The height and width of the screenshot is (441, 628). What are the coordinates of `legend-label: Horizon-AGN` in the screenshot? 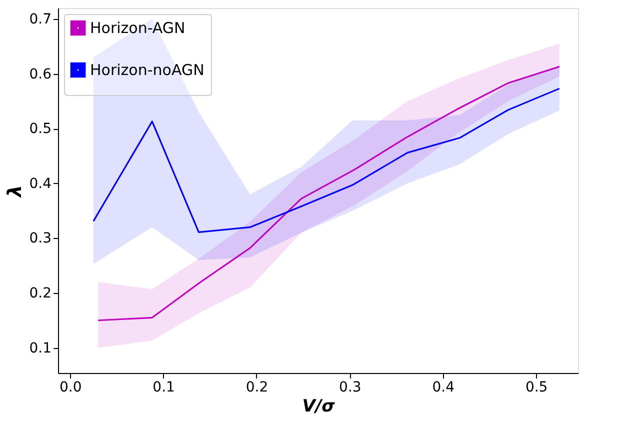 It's located at (138, 28).